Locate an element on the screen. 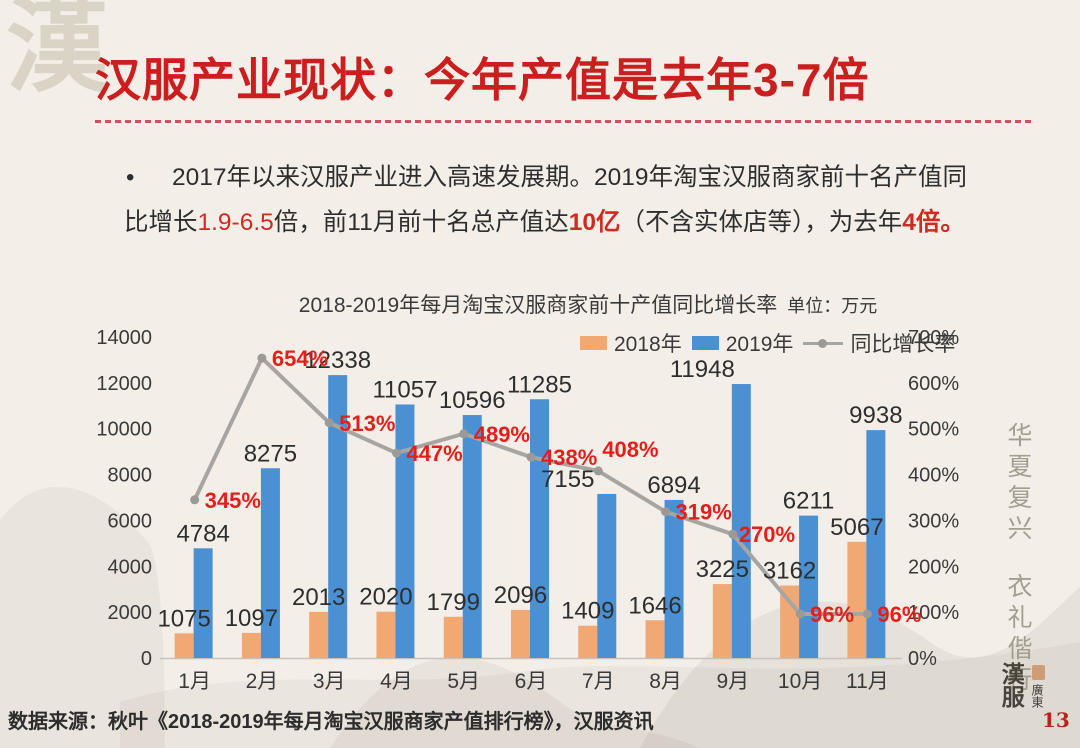 The width and height of the screenshot is (1080, 748). value-label-2018年-8月: 1646 is located at coordinates (654, 605).